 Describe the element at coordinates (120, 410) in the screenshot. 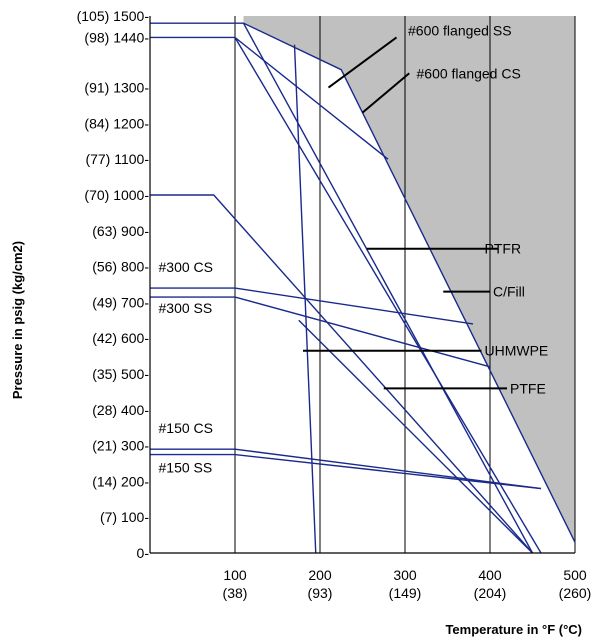

I see `y-tick-label: (28) 400-` at that location.